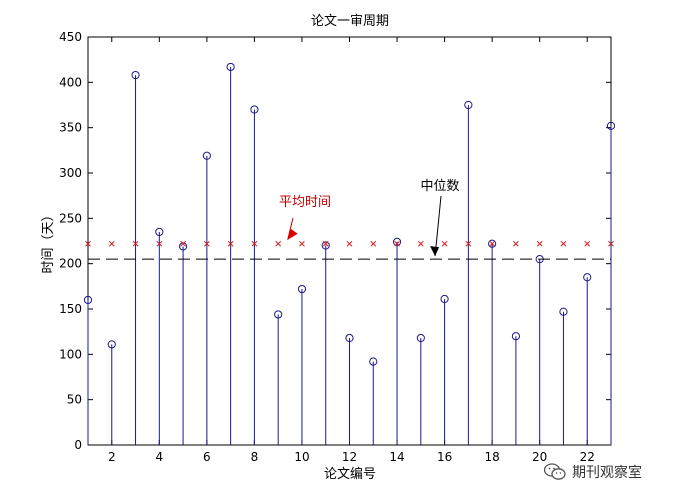 The height and width of the screenshot is (500, 674). I want to click on x-tick-label: 2, so click(112, 457).